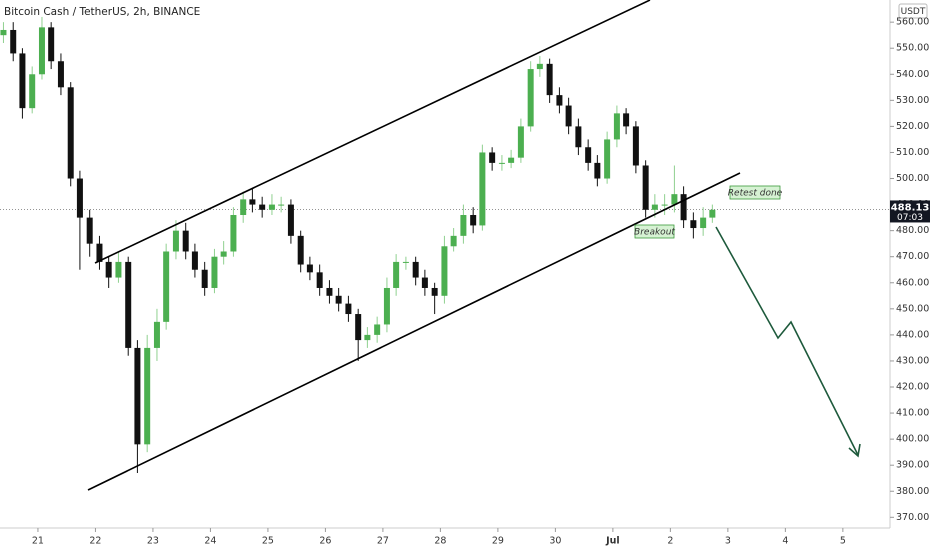 The width and height of the screenshot is (932, 550). Describe the element at coordinates (555, 541) in the screenshot. I see `x-tick-label: 30` at that location.